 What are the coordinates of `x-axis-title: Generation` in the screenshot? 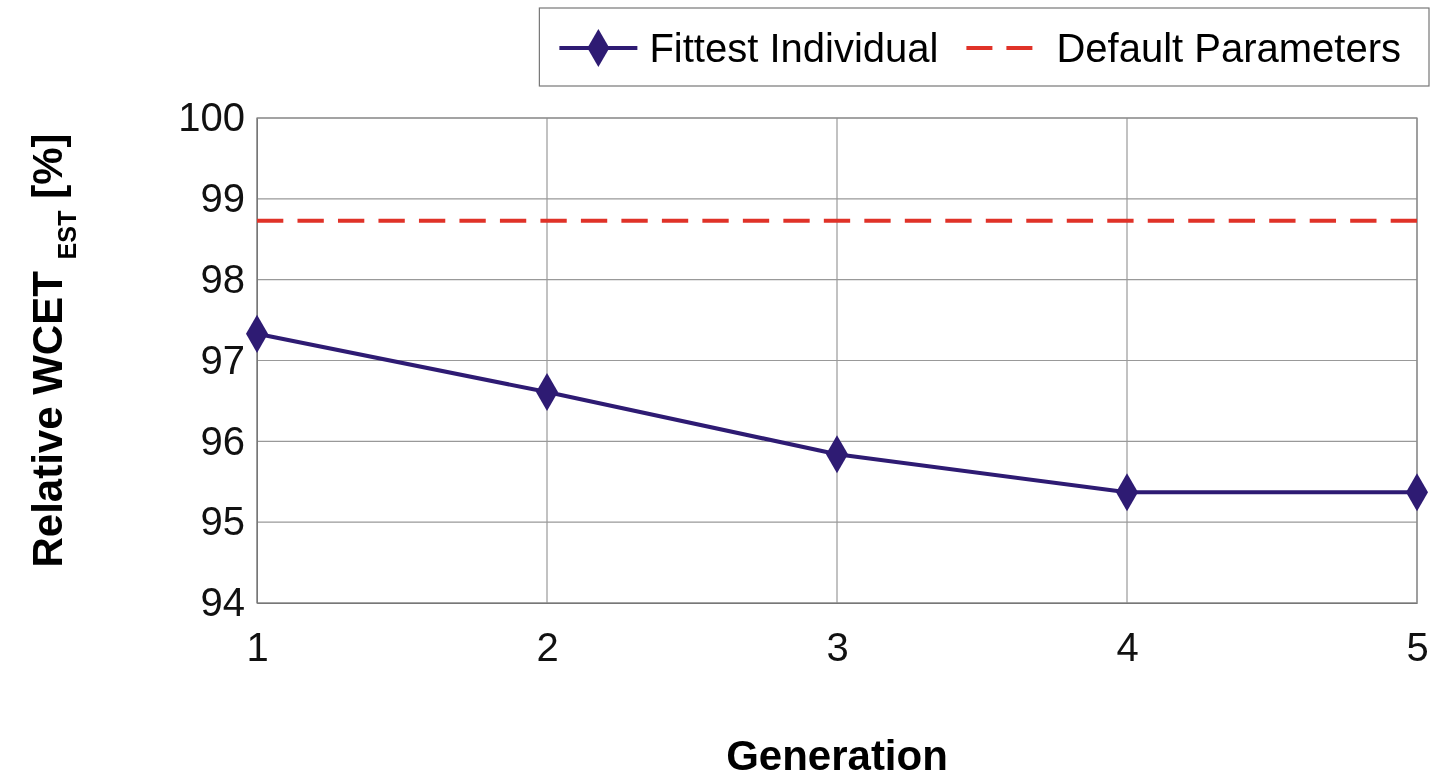 It's located at (837, 755).